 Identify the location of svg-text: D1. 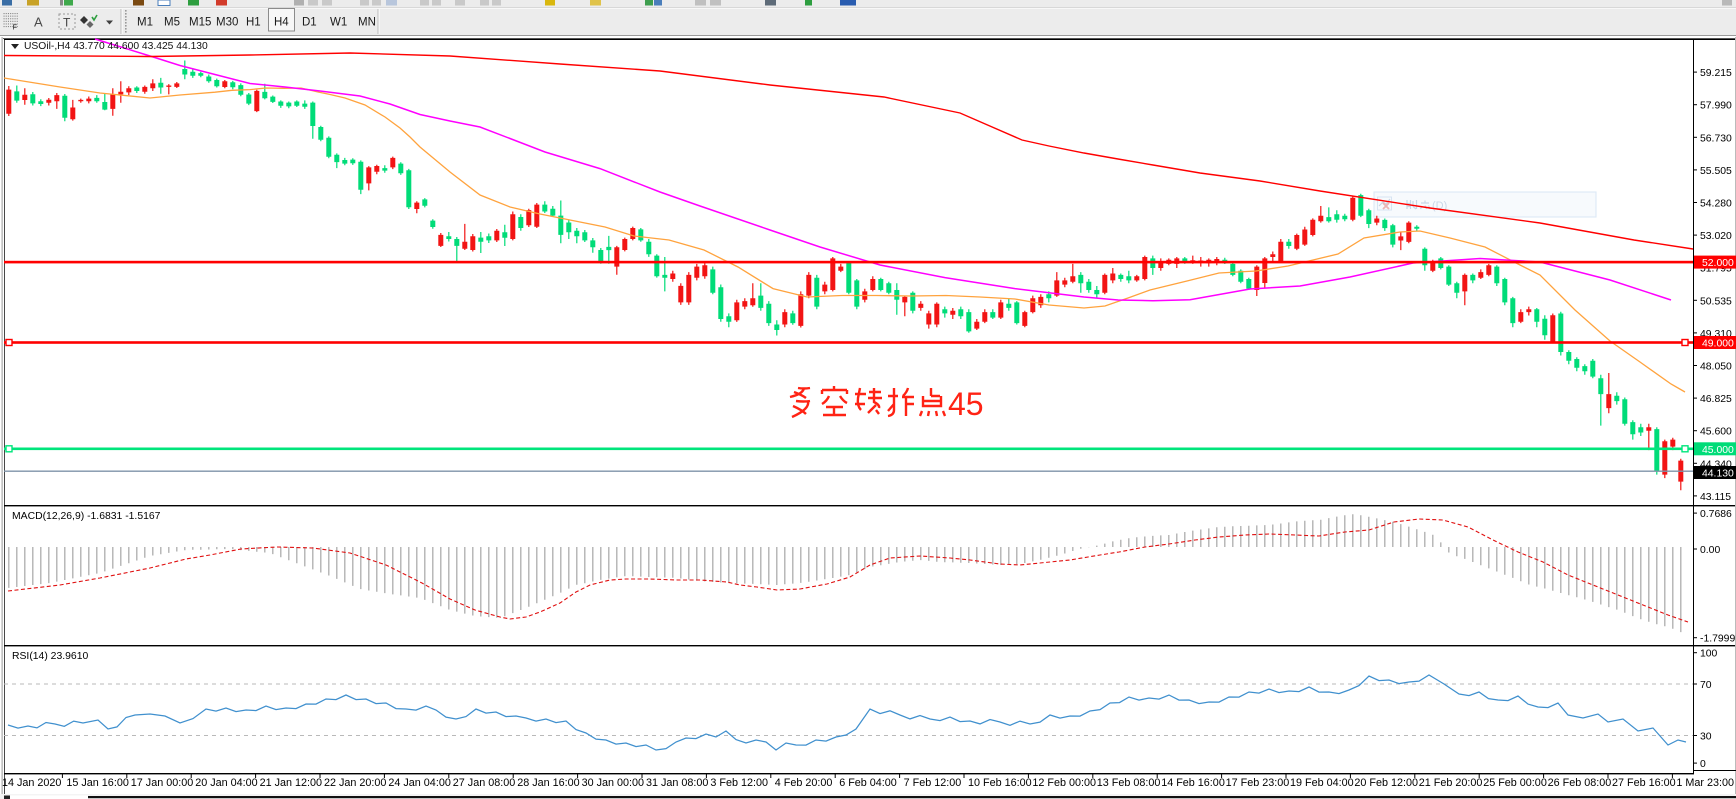
(309, 23).